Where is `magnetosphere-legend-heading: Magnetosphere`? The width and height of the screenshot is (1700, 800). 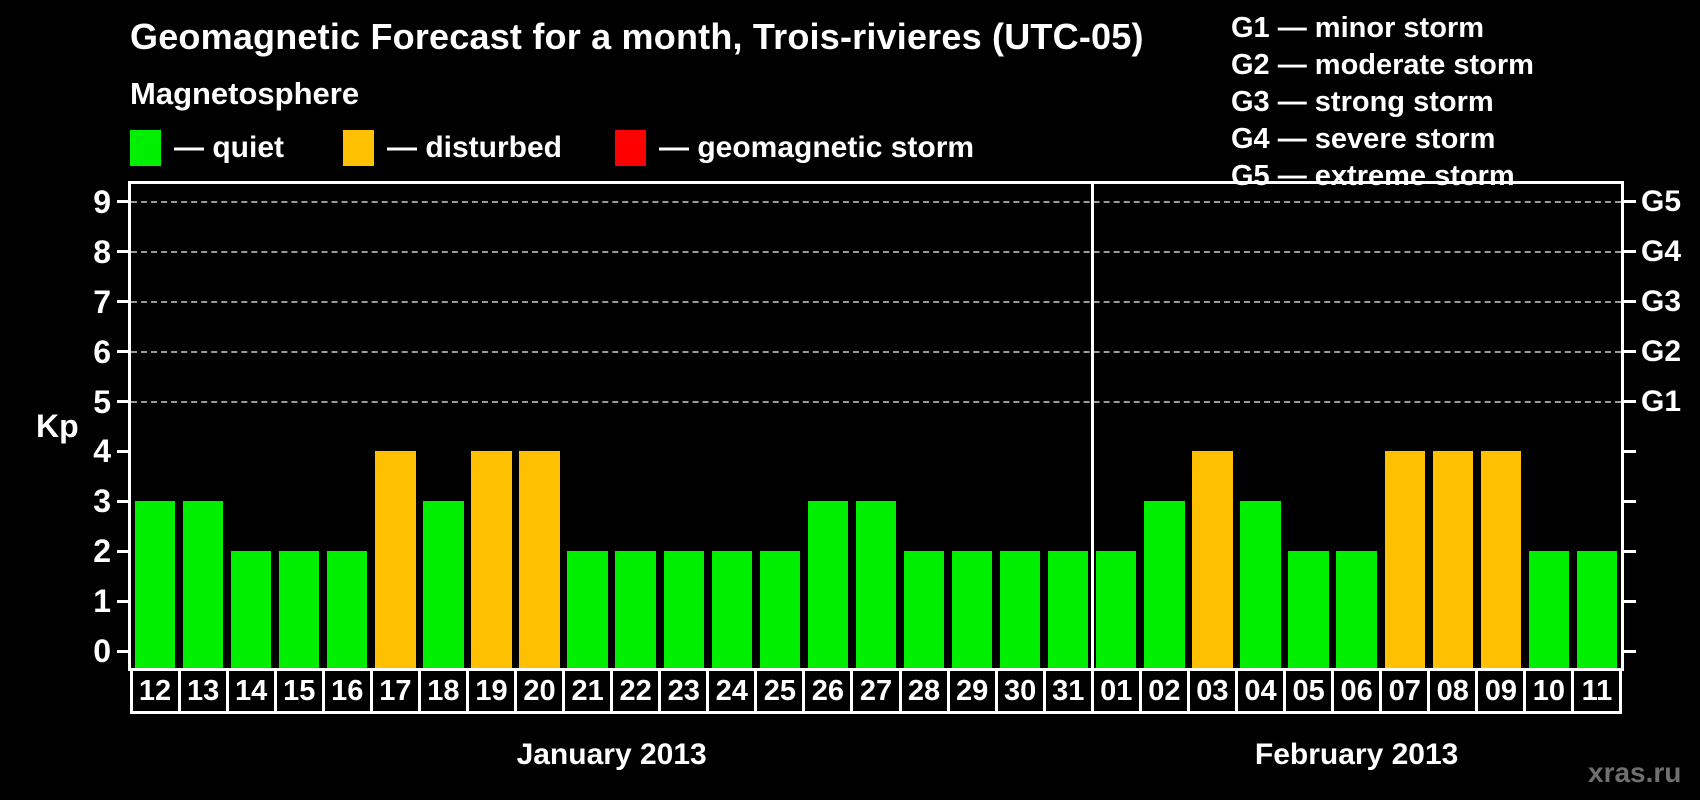
magnetosphere-legend-heading: Magnetosphere is located at coordinates (245, 93).